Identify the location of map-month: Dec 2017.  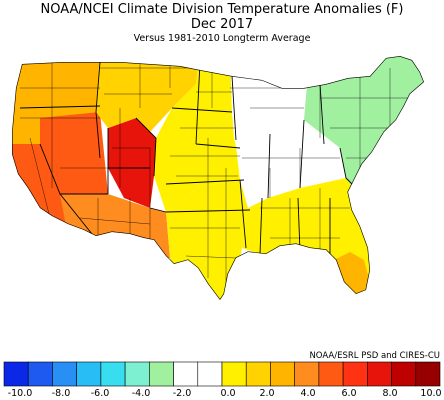
(222, 24).